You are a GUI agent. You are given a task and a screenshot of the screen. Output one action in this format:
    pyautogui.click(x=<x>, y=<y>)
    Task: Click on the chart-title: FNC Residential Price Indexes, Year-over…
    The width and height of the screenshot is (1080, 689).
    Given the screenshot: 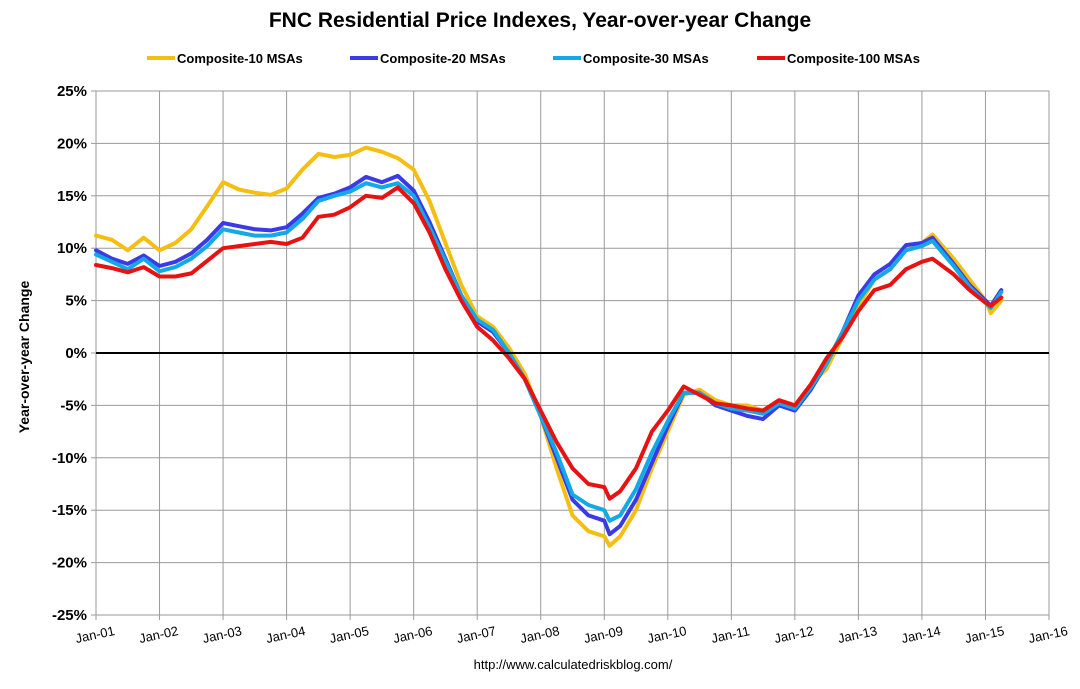 What is the action you would take?
    pyautogui.click(x=540, y=20)
    